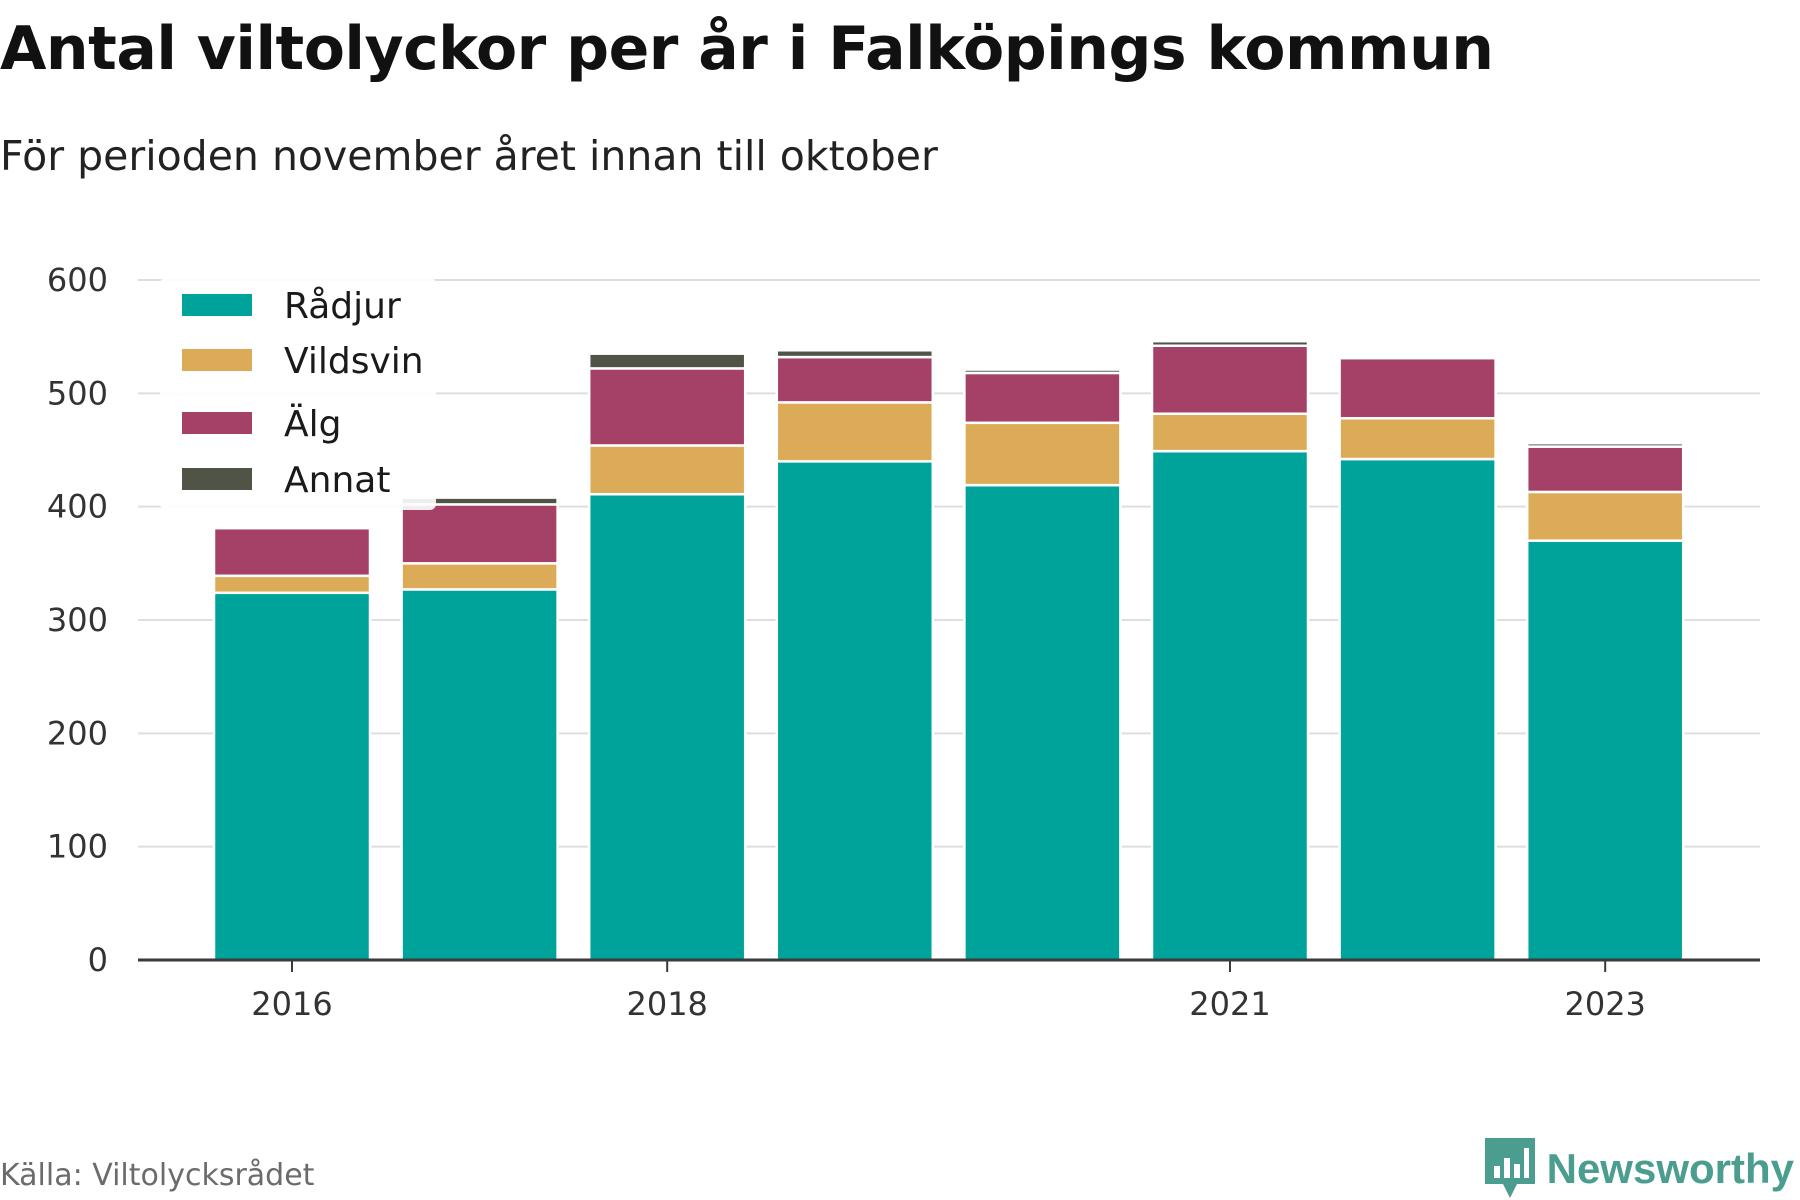 The image size is (1800, 1200). What do you see at coordinates (217, 423) in the screenshot?
I see `legend-swatch-älg` at bounding box center [217, 423].